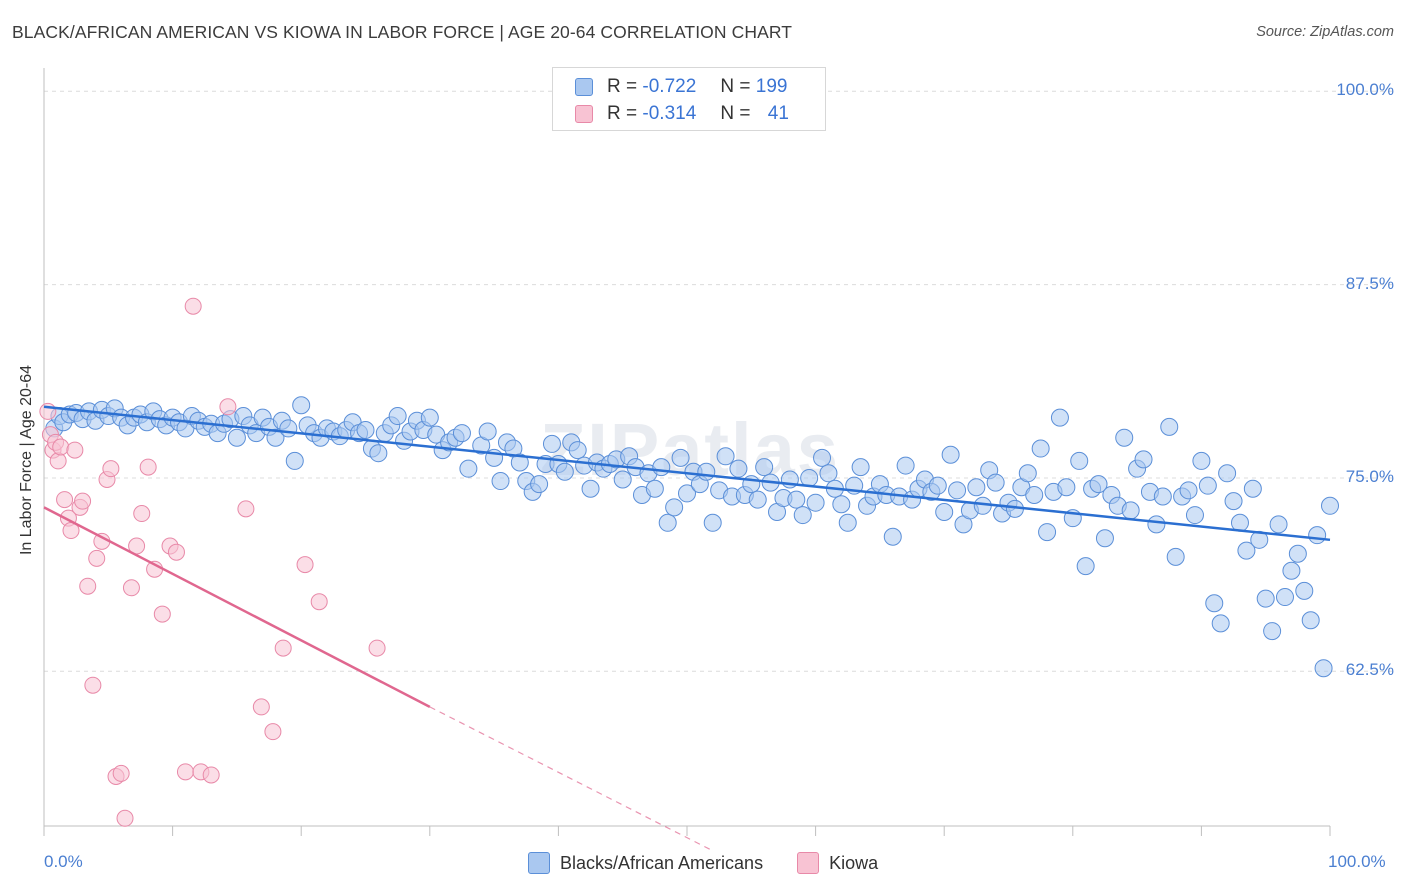 The width and height of the screenshot is (1406, 892). Describe the element at coordinates (26, 460) in the screenshot. I see `y-axis-label: In Labor Force | Age 20-64` at that location.